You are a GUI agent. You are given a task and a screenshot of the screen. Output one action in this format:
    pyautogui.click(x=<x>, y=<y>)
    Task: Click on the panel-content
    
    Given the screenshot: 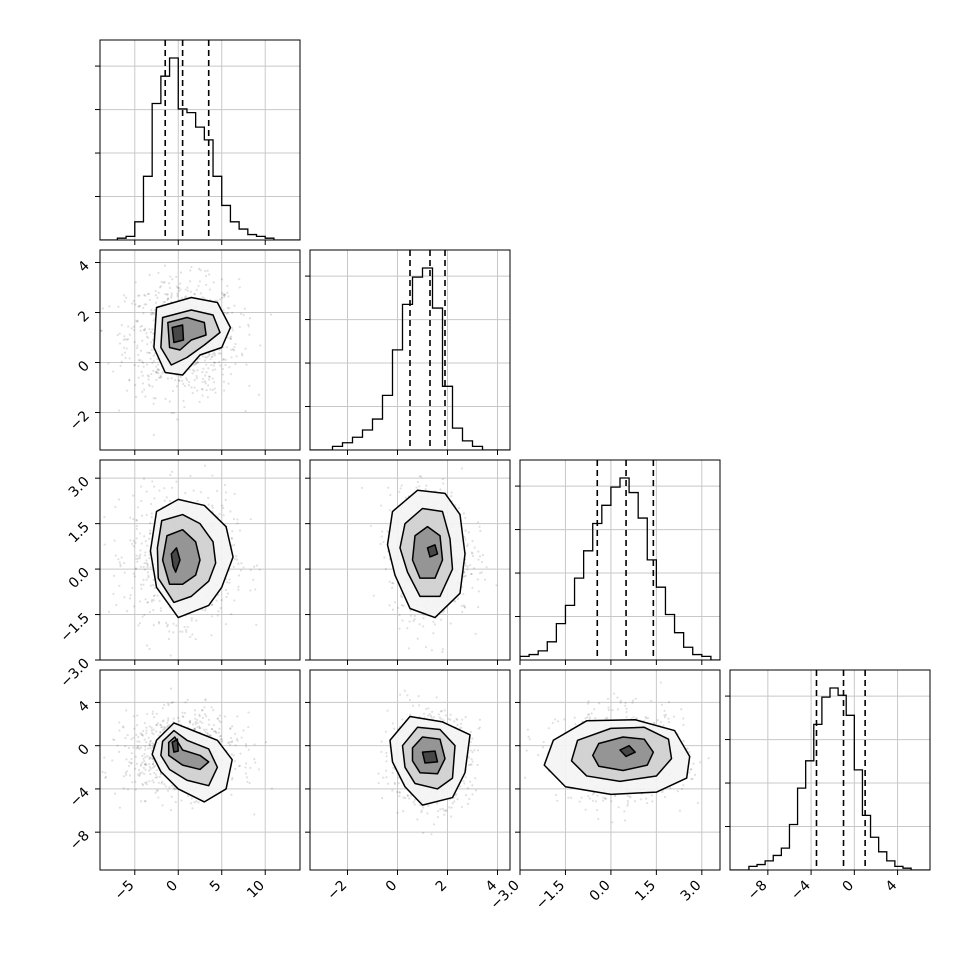 What is the action you would take?
    pyautogui.click(x=616, y=752)
    